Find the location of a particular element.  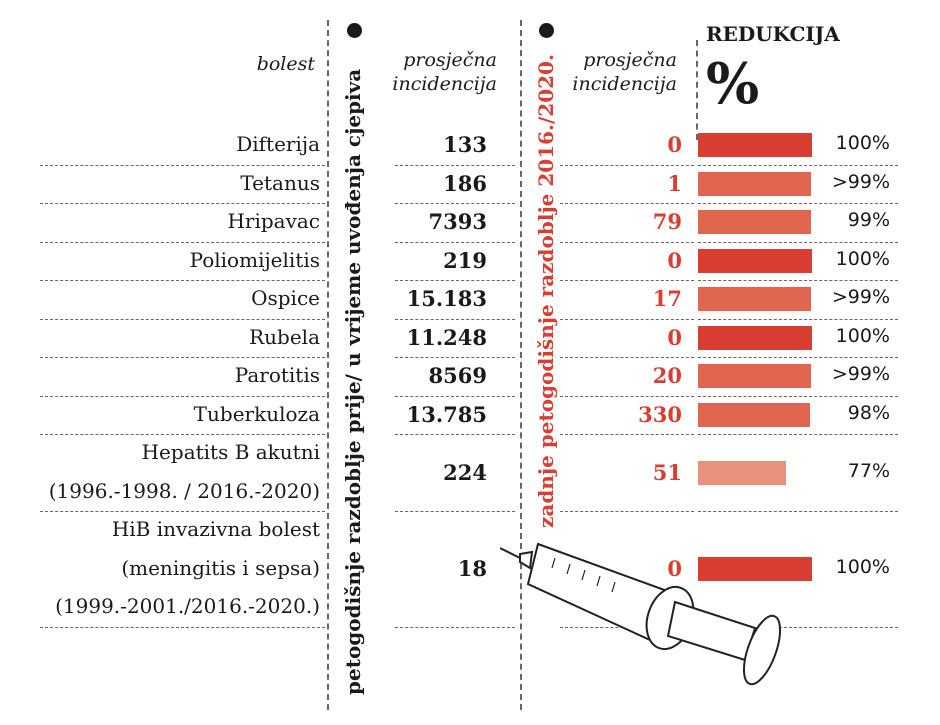

header-avg-after: prosječna incidencija is located at coordinates (618, 72).